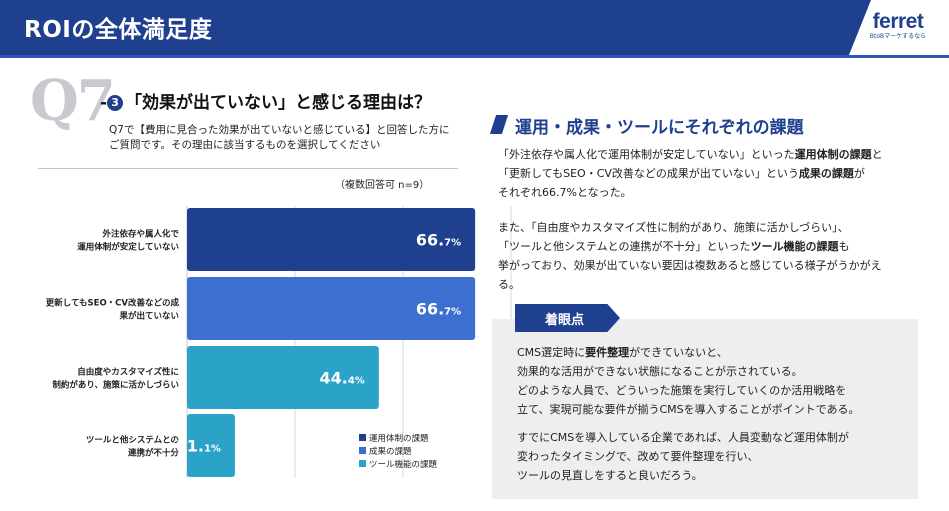 This screenshot has width=949, height=511. Describe the element at coordinates (128, 247) in the screenshot. I see `category-label: 運用体制が安定していない` at that location.